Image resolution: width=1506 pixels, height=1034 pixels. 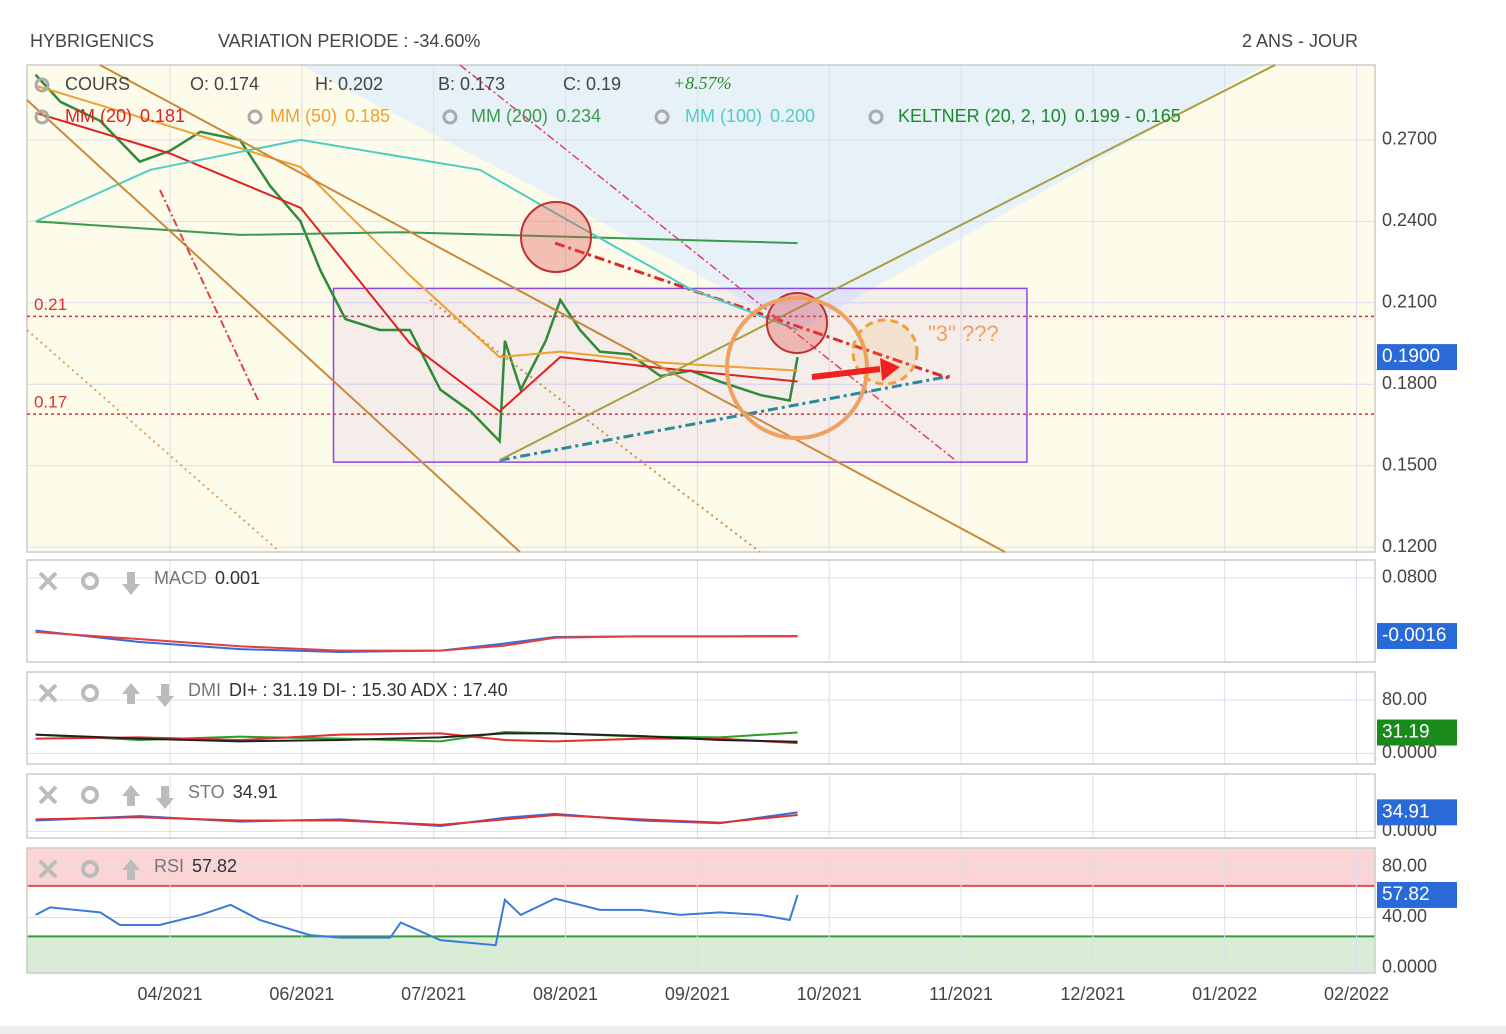 I want to click on variation: VARIATION PERIODE : -34.60%, so click(x=349, y=41).